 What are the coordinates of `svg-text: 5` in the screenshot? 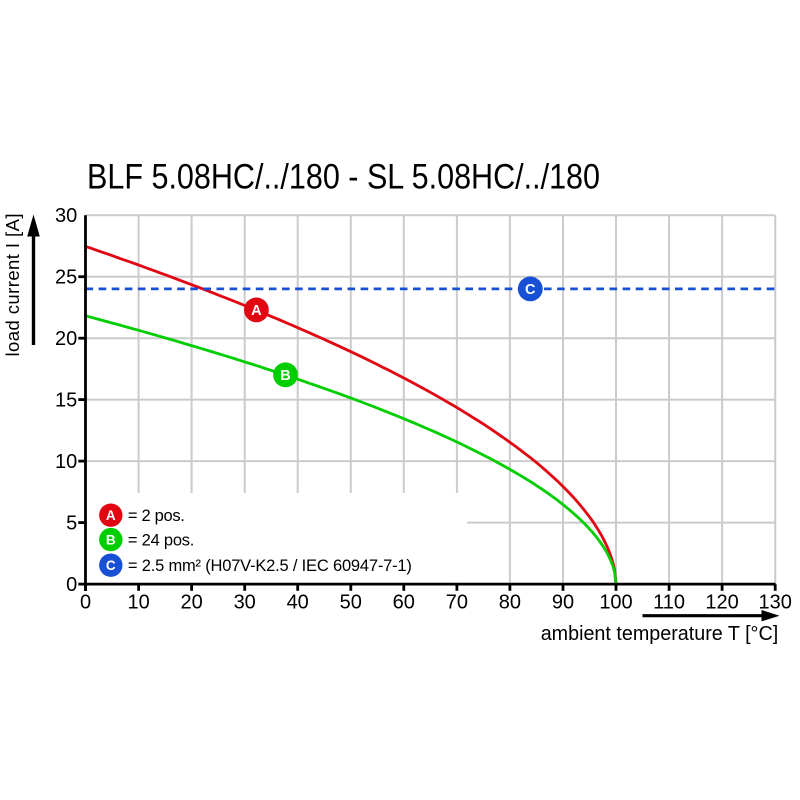 It's located at (71, 524).